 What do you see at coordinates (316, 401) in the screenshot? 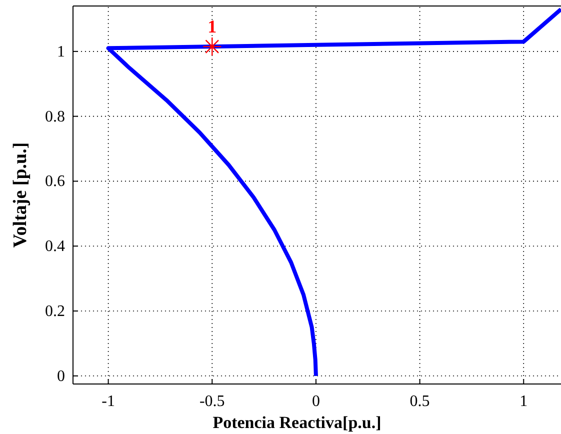
I see `x-tick-label: 0` at bounding box center [316, 401].